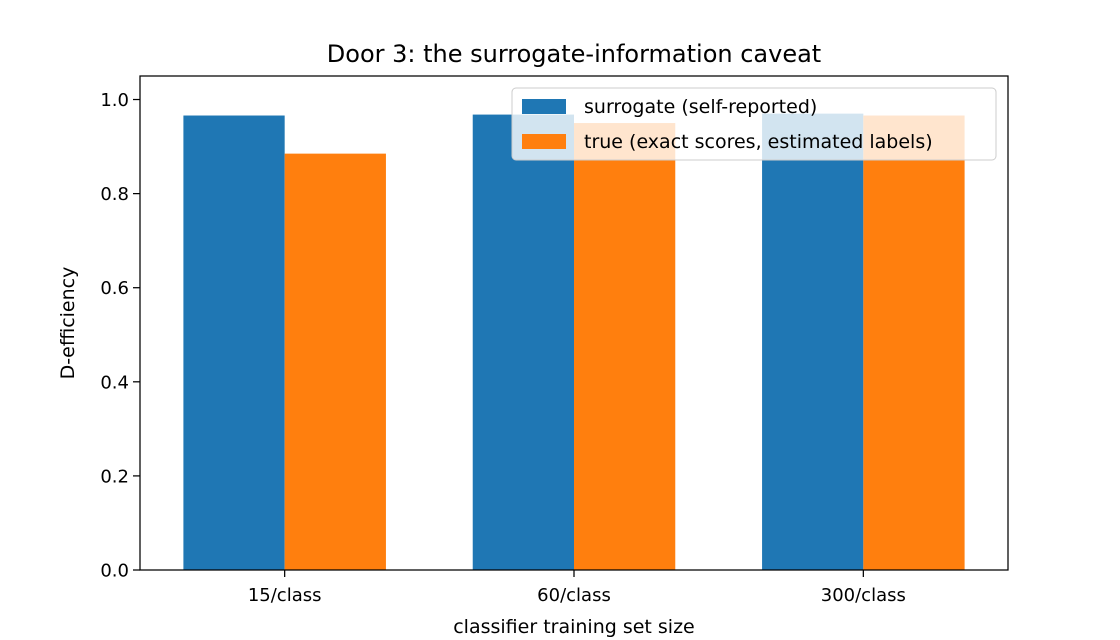  What do you see at coordinates (574, 54) in the screenshot?
I see `chart-title: Door 3: the surrogate-information caveat` at bounding box center [574, 54].